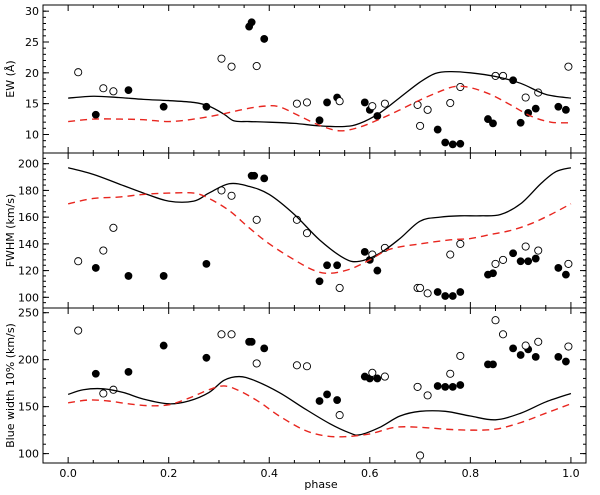 This screenshot has width=600, height=495. I want to click on model-solid-line, so click(319, 405).